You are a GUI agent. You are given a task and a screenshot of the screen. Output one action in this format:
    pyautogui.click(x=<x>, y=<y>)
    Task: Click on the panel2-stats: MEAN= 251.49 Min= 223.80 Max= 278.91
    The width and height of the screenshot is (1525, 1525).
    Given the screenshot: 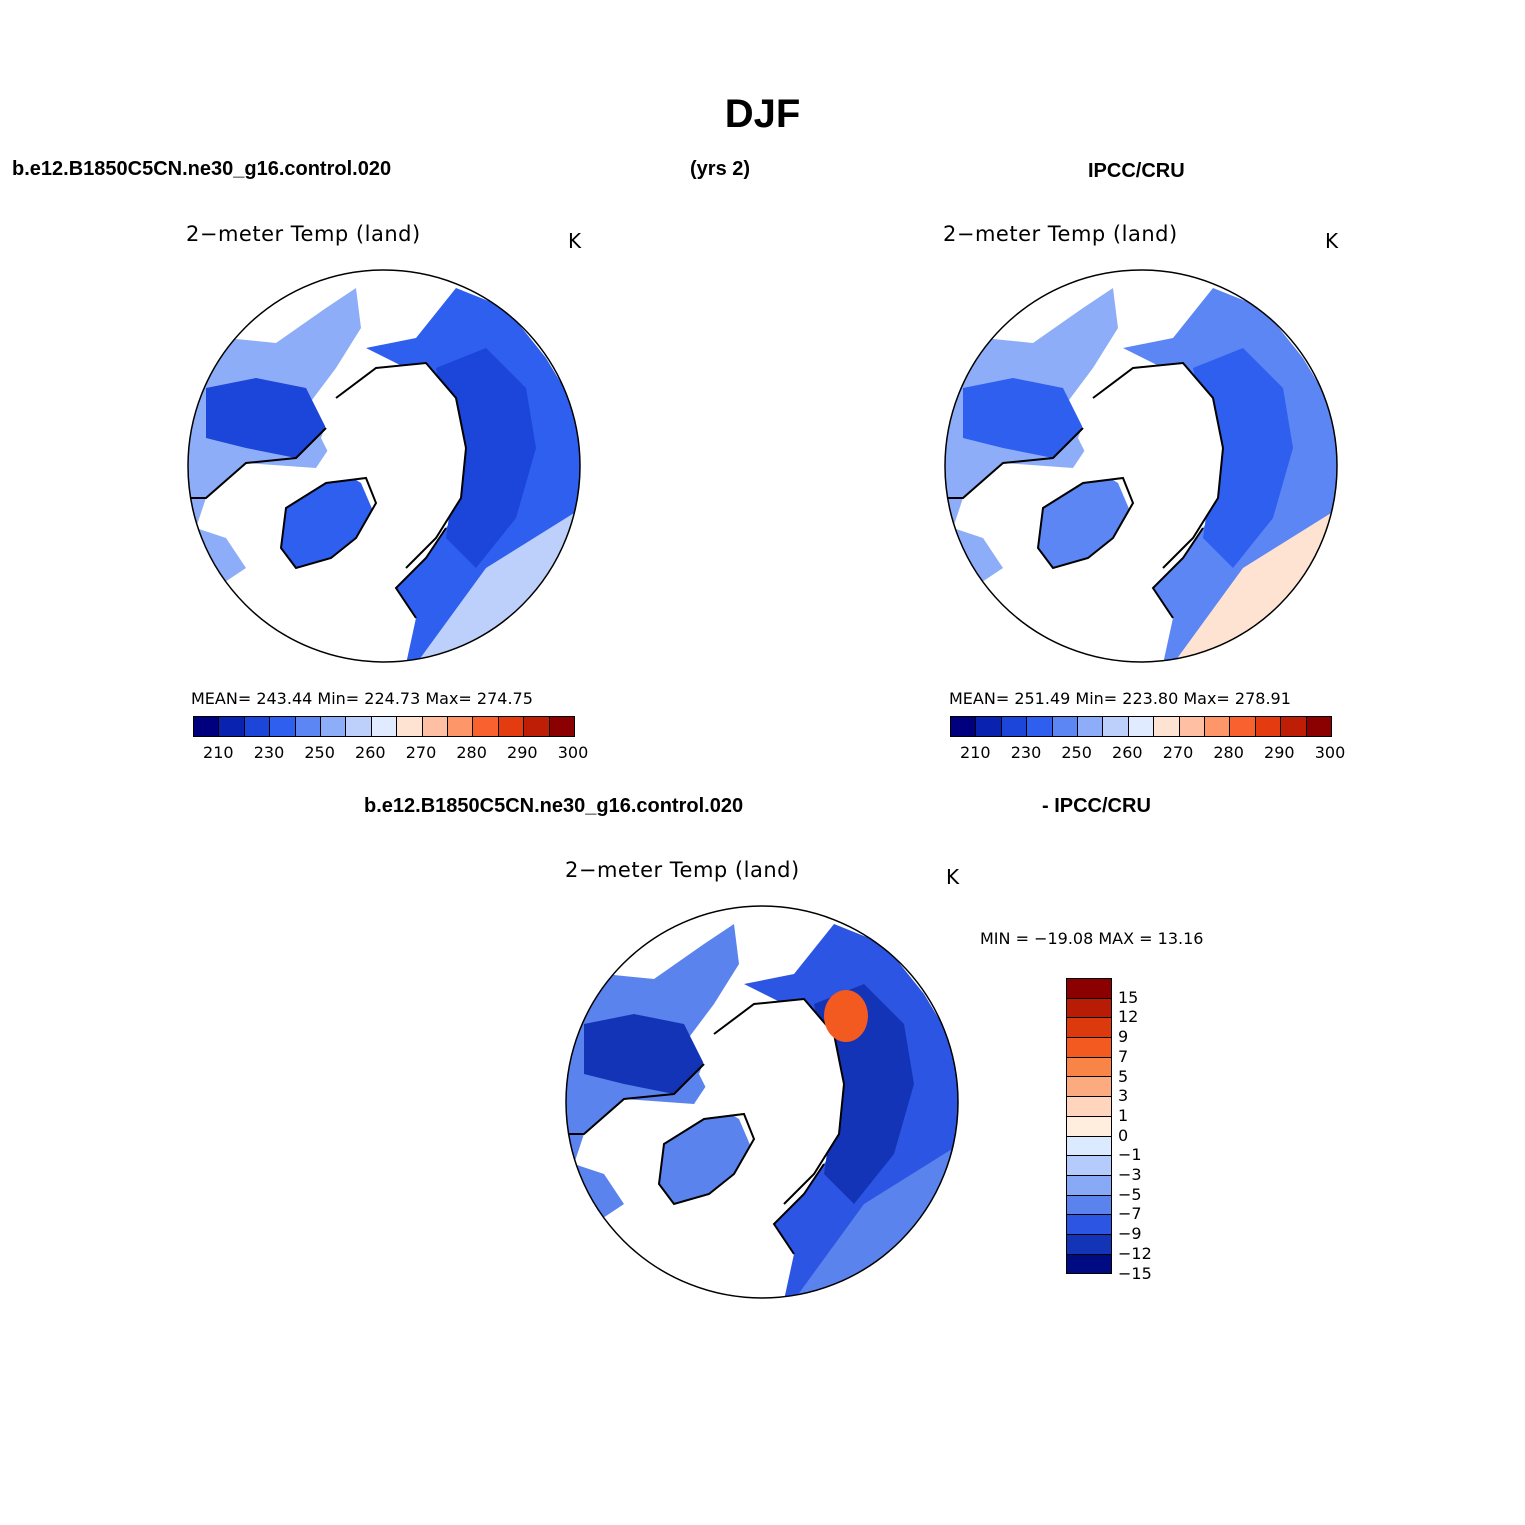 What is the action you would take?
    pyautogui.click(x=1120, y=698)
    